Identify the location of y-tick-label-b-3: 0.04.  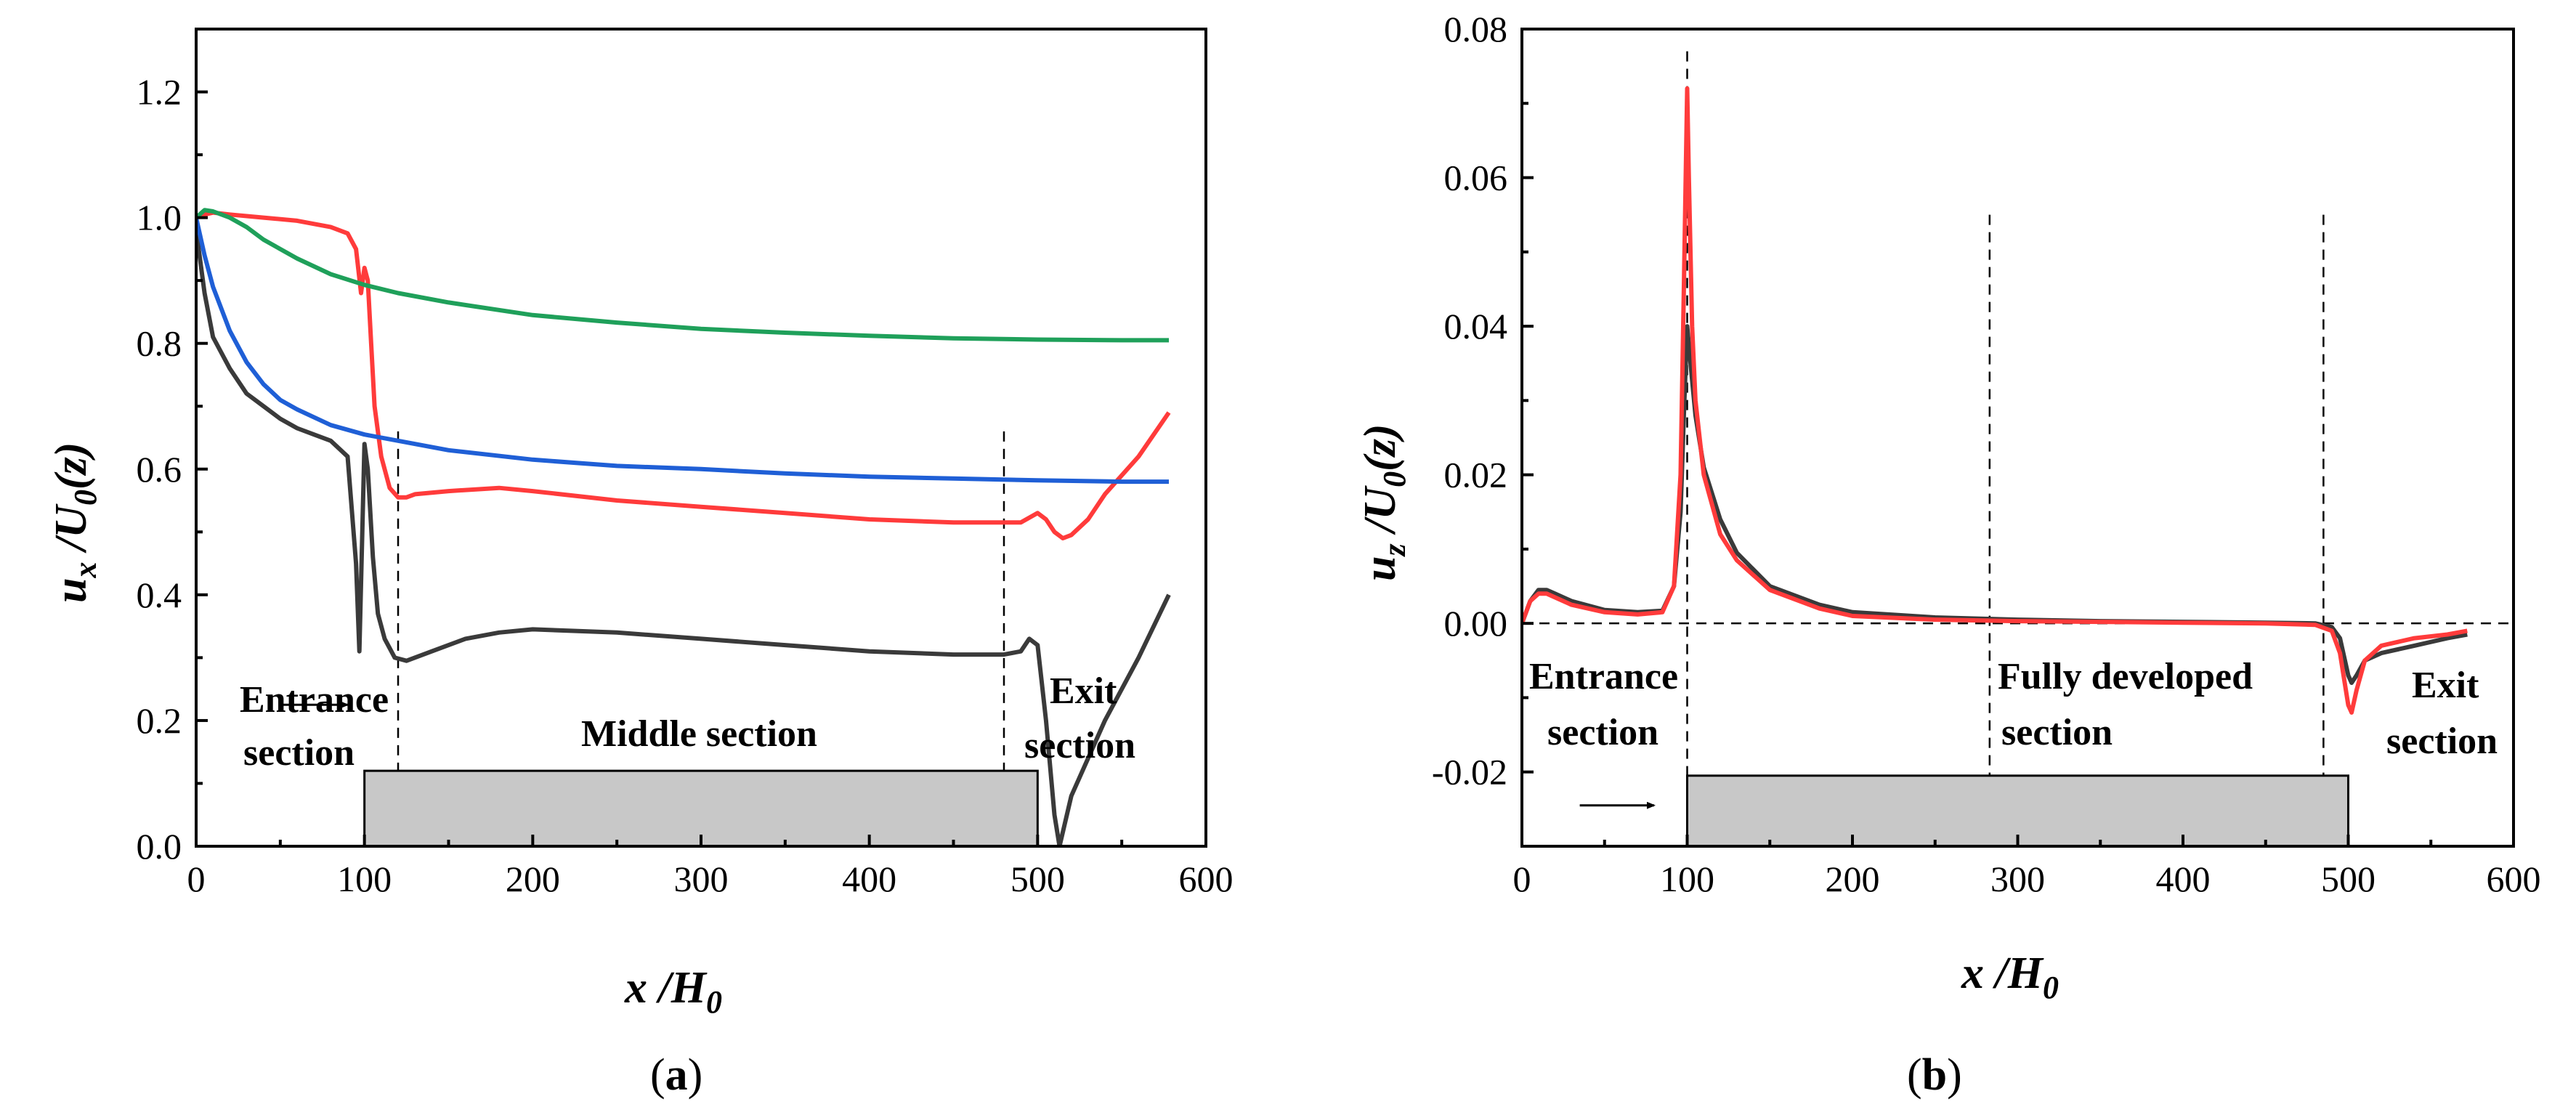
(1476, 326).